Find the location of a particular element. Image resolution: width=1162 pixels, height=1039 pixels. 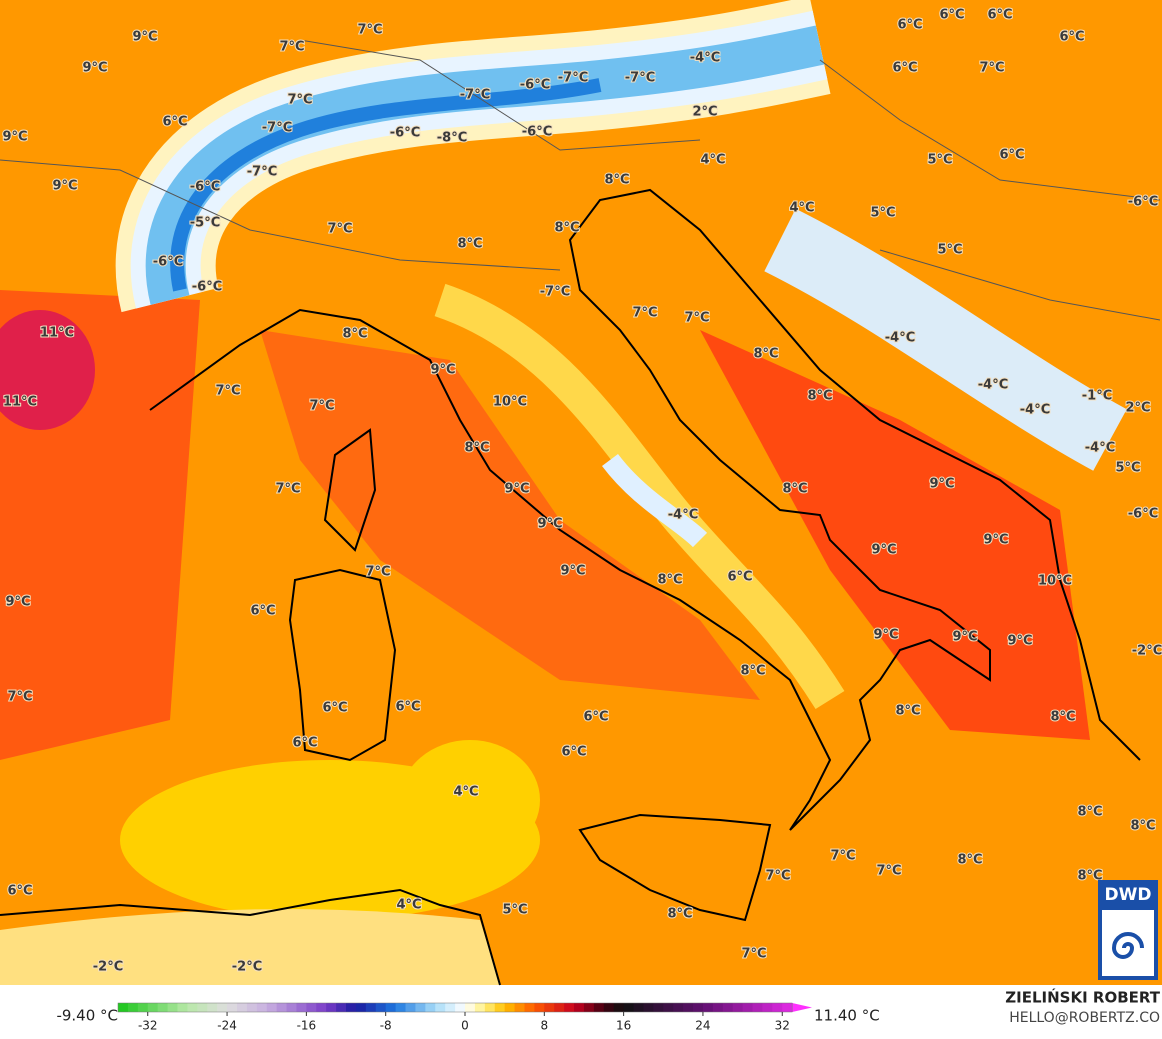

temperature-label: -8°C is located at coordinates (452, 138).